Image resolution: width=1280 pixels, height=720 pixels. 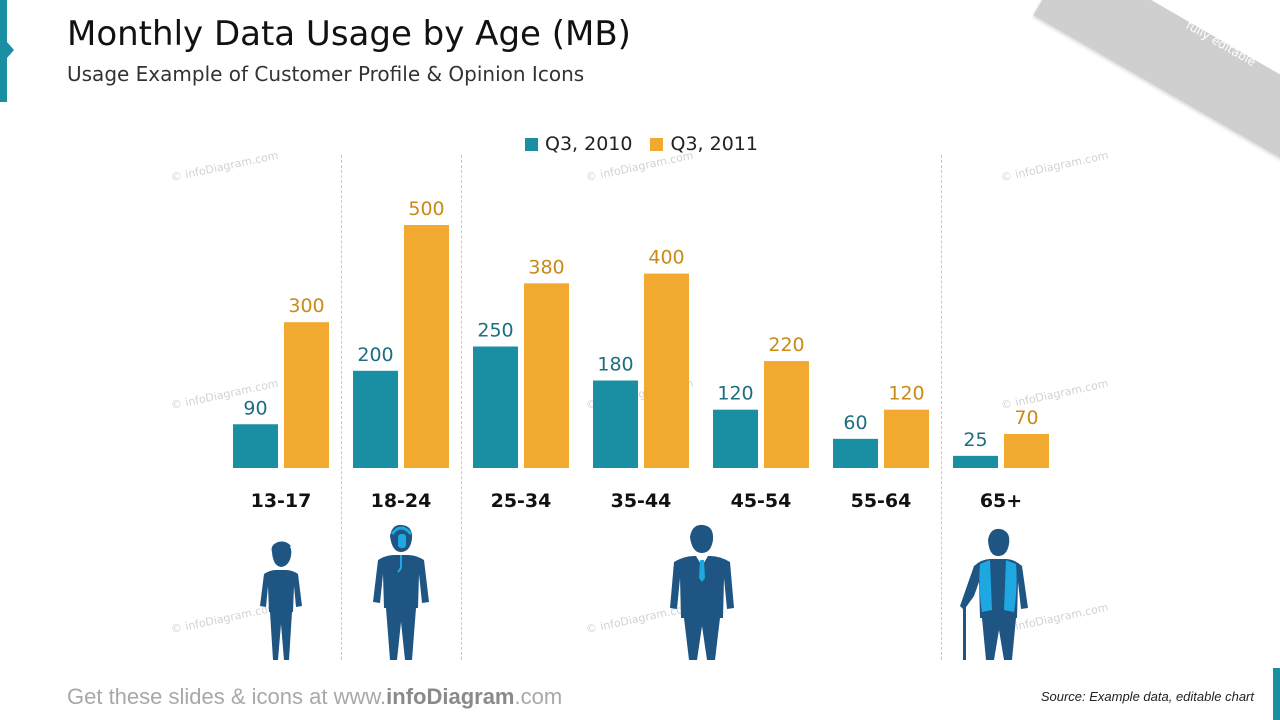 I want to click on bar-65+-q3-2010, so click(x=975, y=461).